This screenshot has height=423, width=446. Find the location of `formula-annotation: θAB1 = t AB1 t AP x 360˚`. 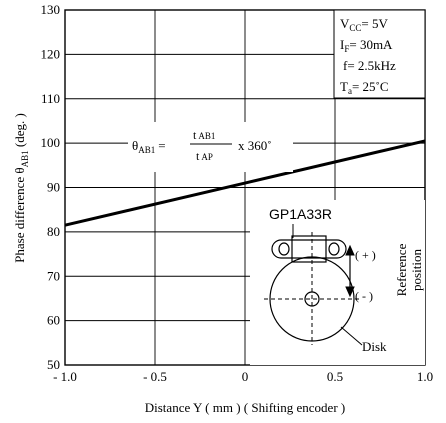

formula-annotation: θAB1 = t AB1 t AP x 360˚ is located at coordinates (210, 147).